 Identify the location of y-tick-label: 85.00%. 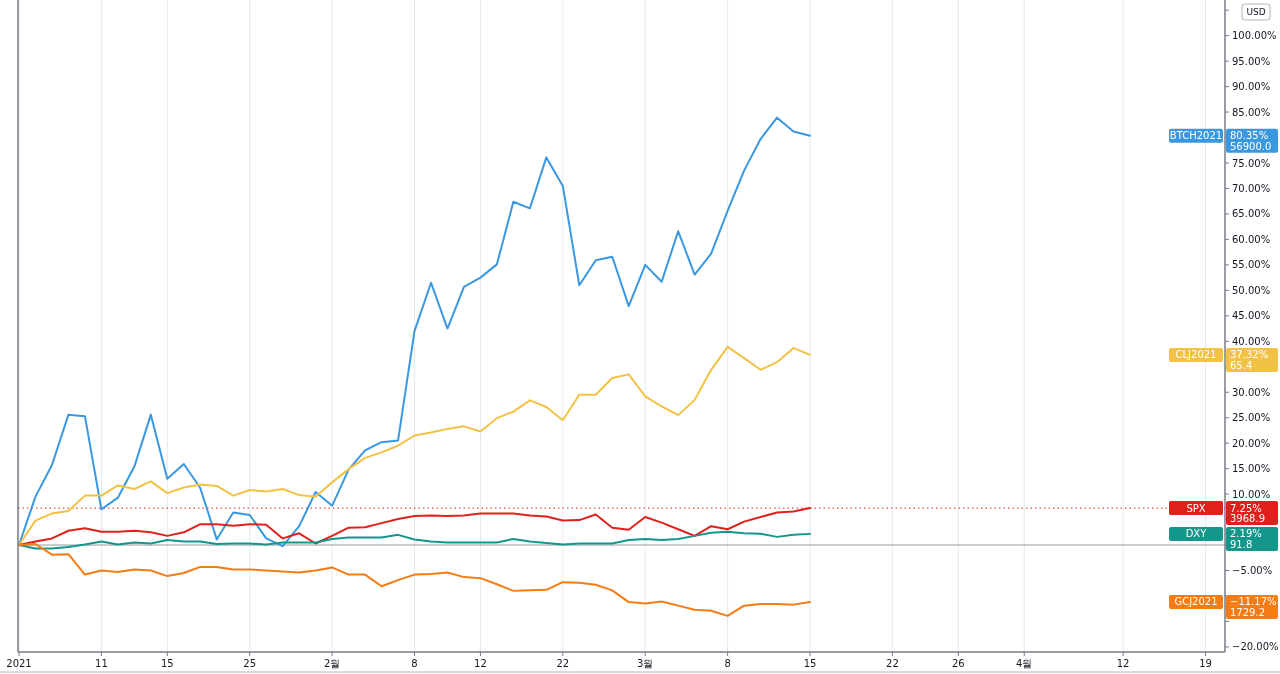
(1251, 112).